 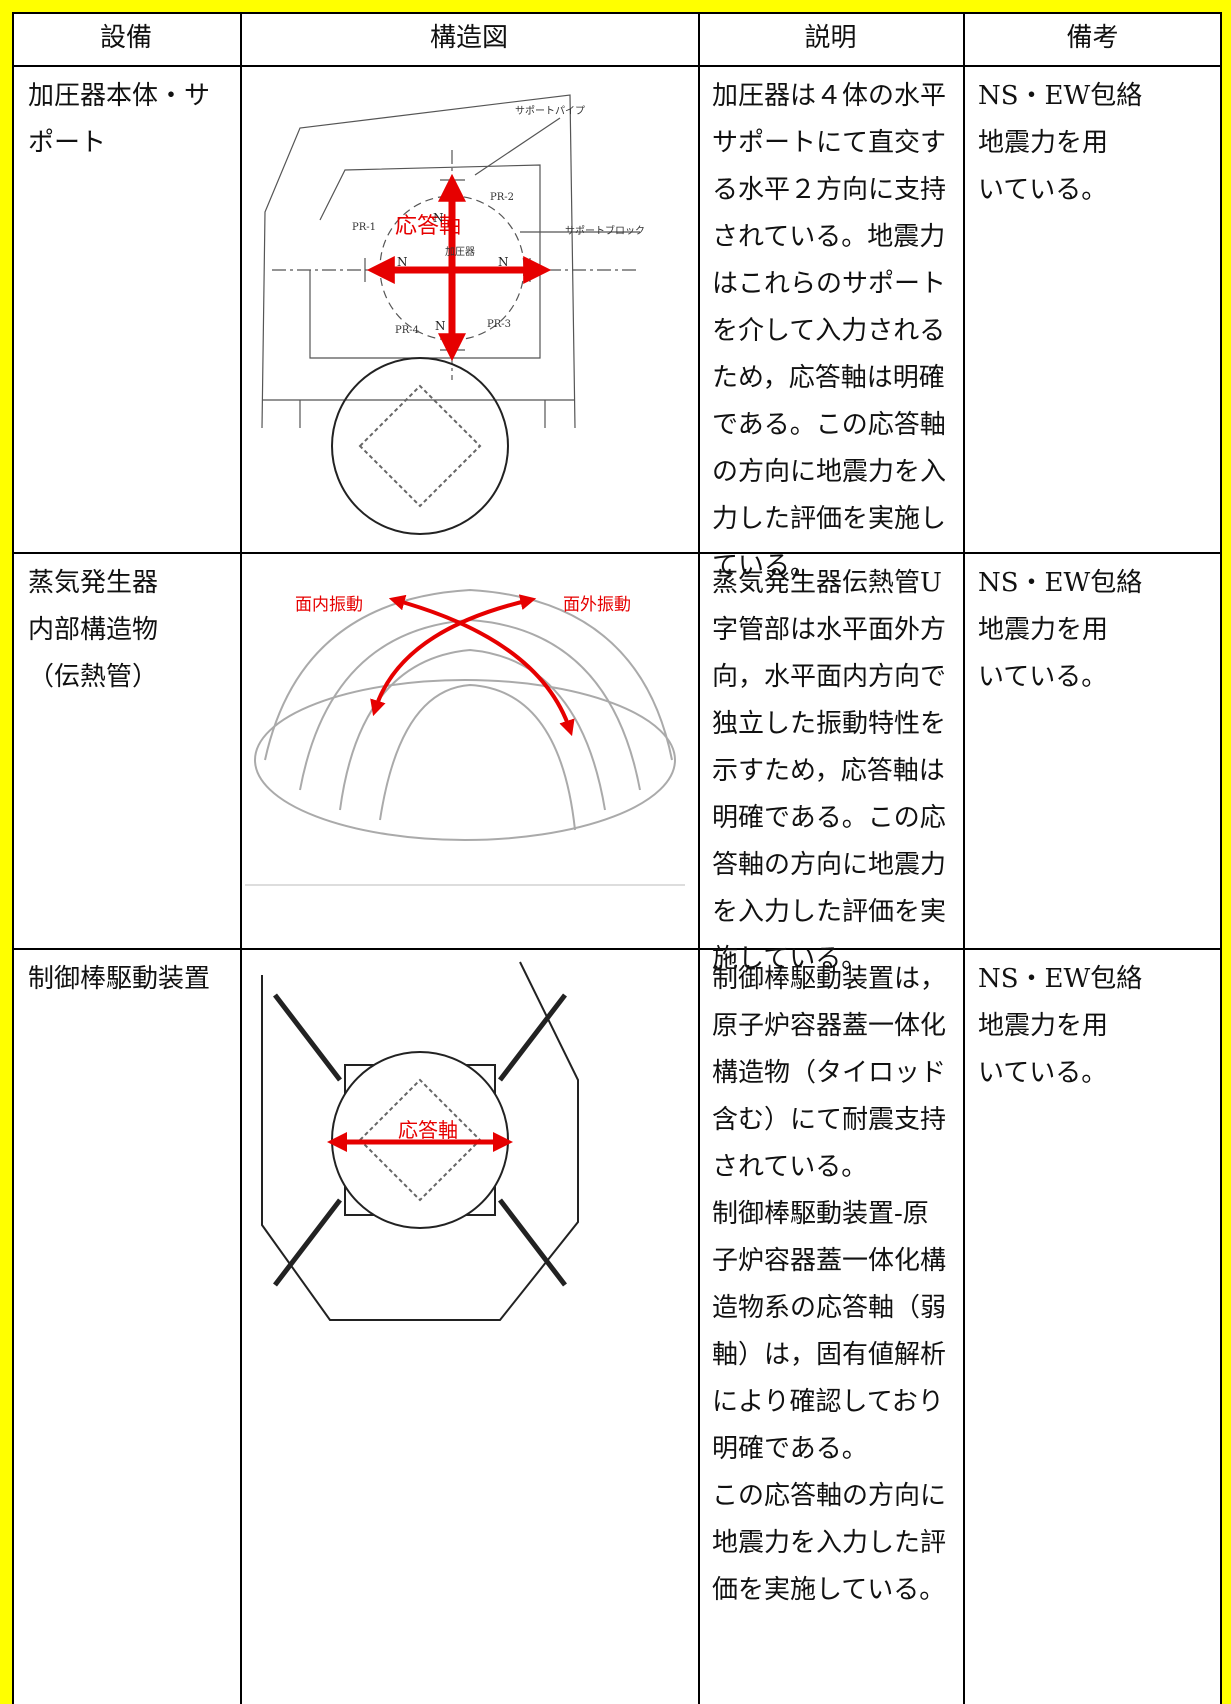 What do you see at coordinates (828, 1402) in the screenshot?
I see `description-line: により確認しており` at bounding box center [828, 1402].